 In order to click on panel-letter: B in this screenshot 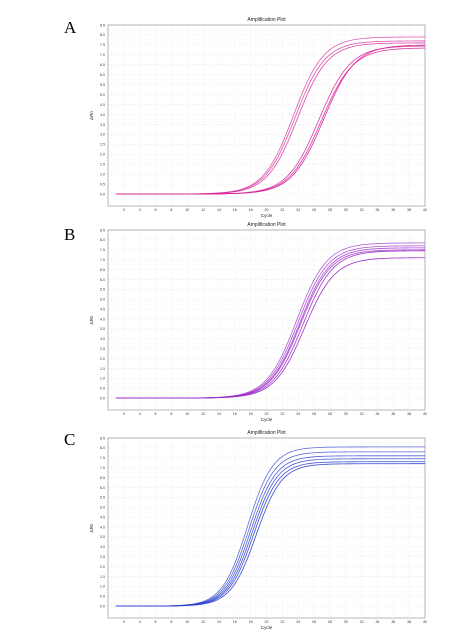, I will do `click(69, 234)`.